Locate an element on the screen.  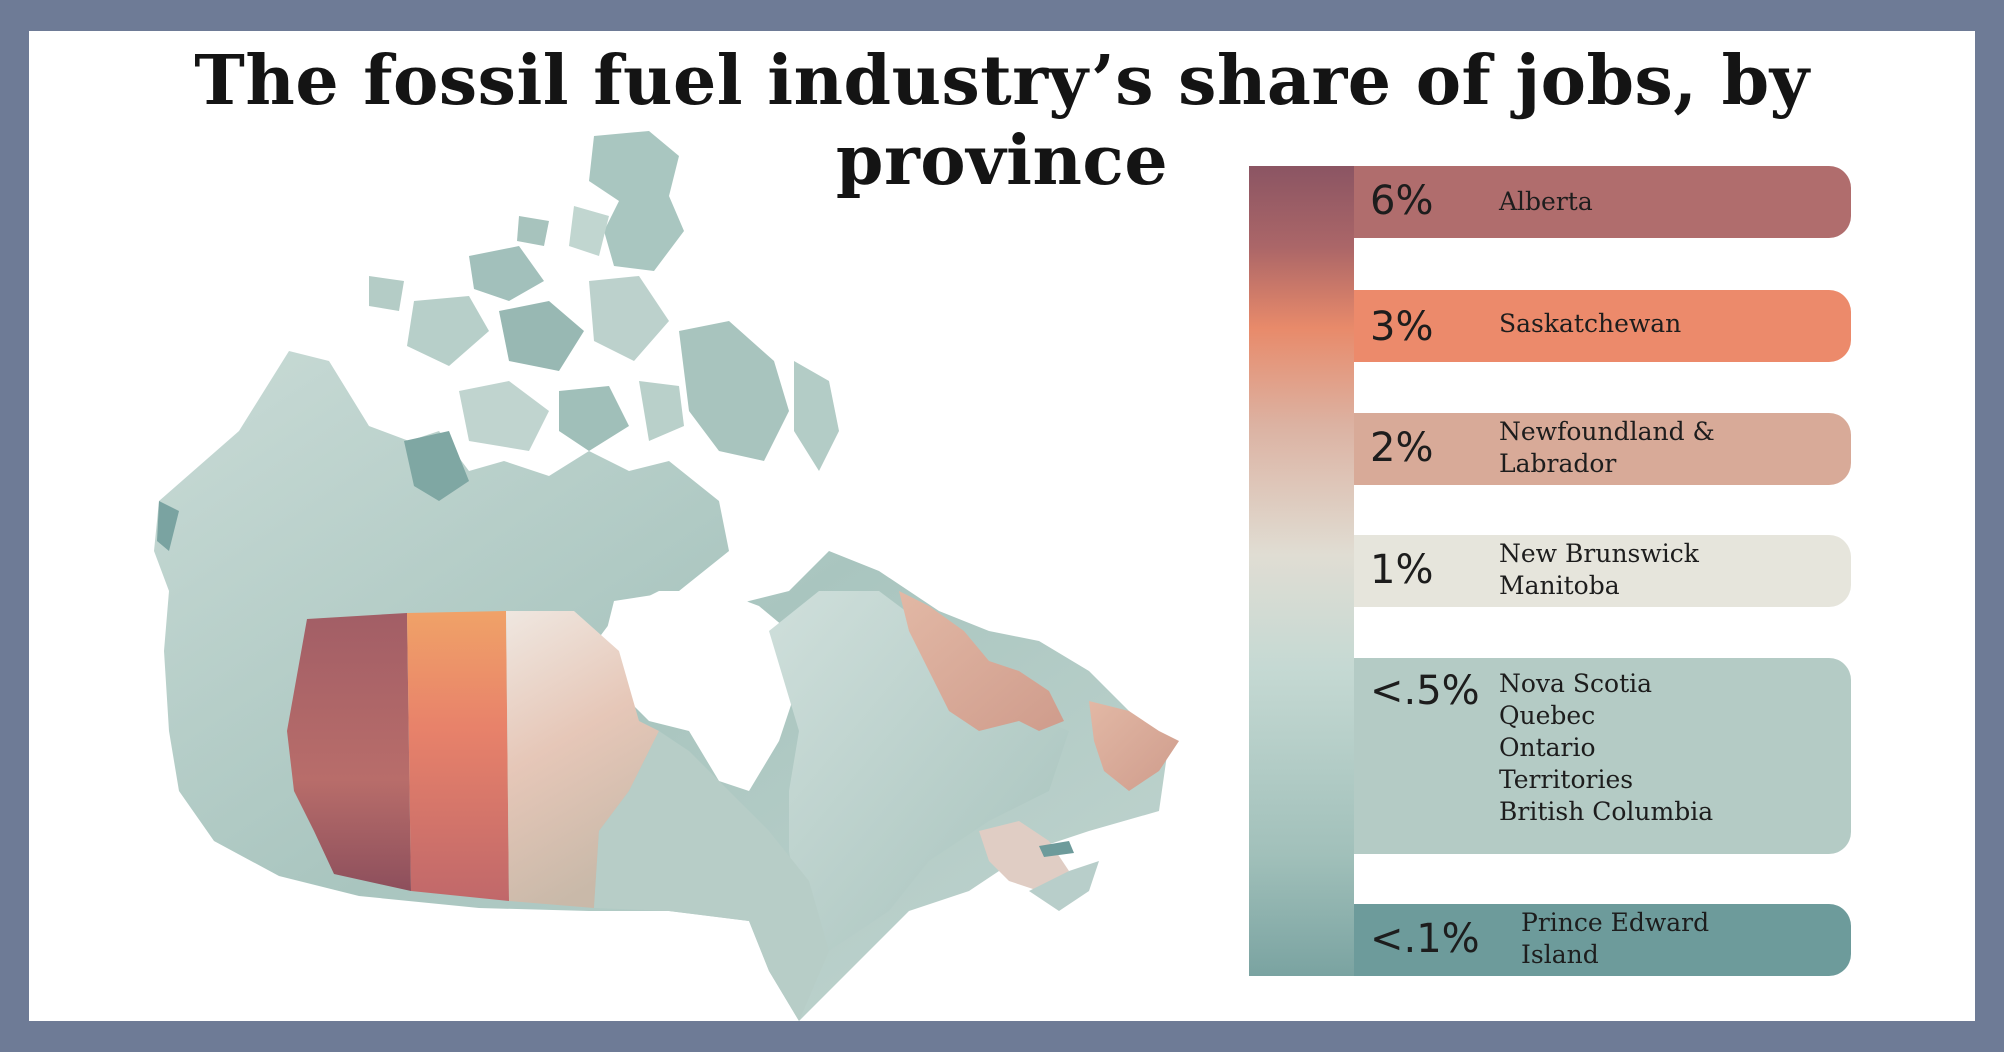
legend-percent: <.1% is located at coordinates (1425, 939).